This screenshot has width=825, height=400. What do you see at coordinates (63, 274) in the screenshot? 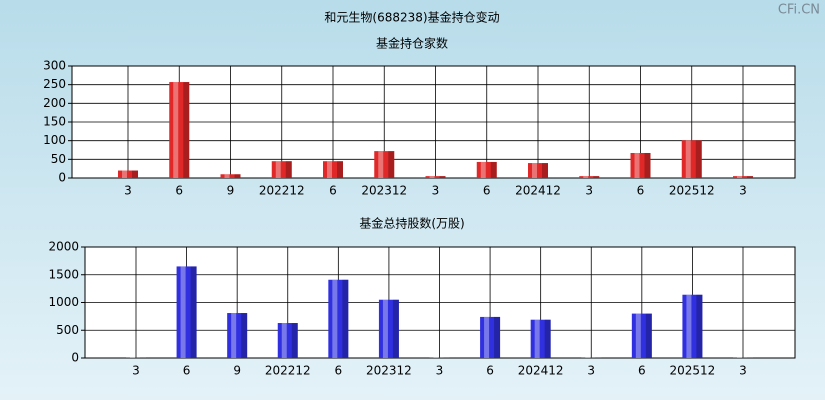
I see `y-tick-label: 1500` at bounding box center [63, 274].